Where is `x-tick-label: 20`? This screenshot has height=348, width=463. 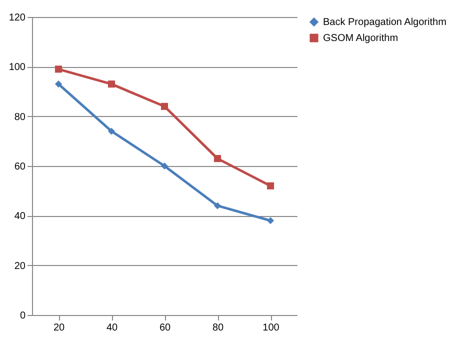 x-tick-label: 20 is located at coordinates (59, 328).